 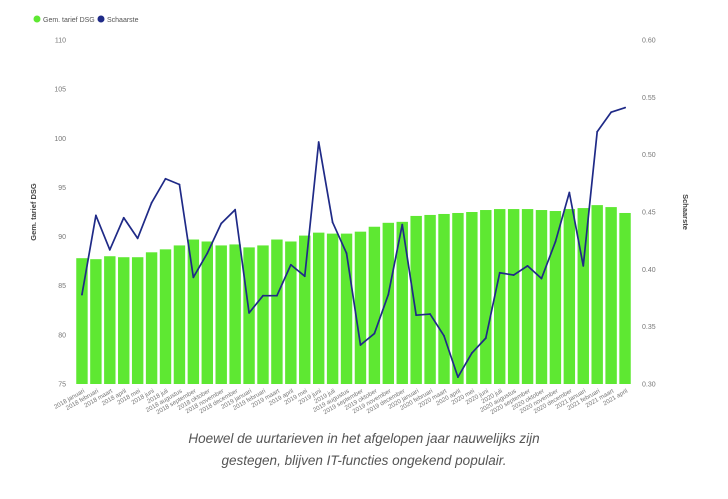 I want to click on y2-axis-title: Schaarste, so click(x=685, y=212).